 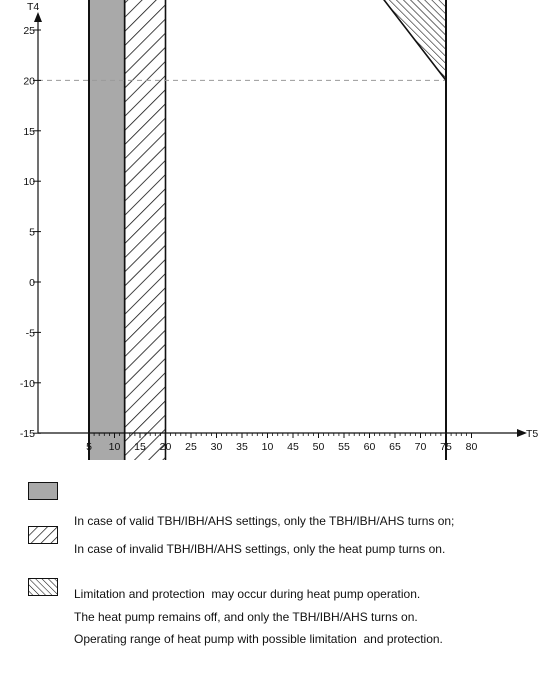 What do you see at coordinates (395, 447) in the screenshot?
I see `x-tick-label: 65` at bounding box center [395, 447].